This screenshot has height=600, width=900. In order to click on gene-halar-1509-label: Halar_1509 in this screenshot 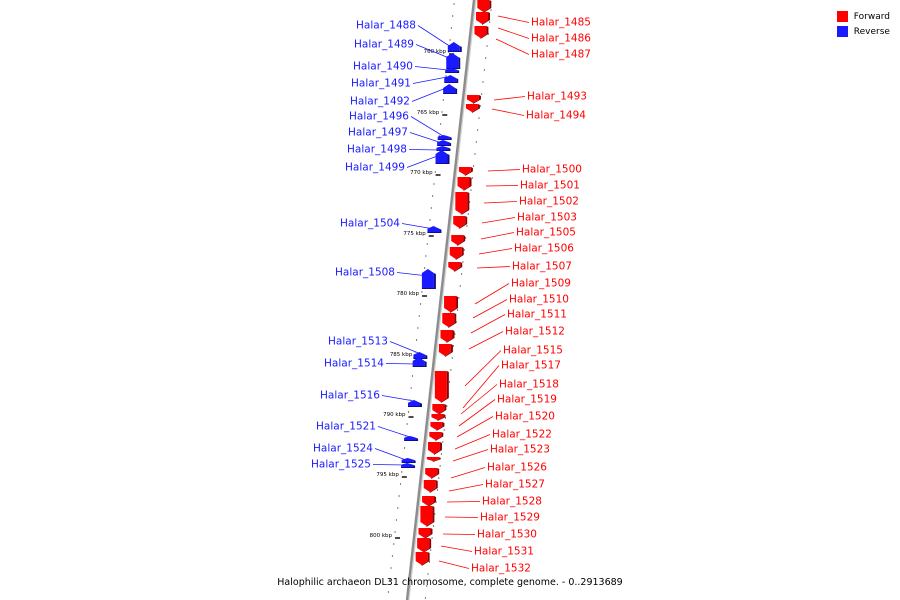, I will do `click(541, 284)`.